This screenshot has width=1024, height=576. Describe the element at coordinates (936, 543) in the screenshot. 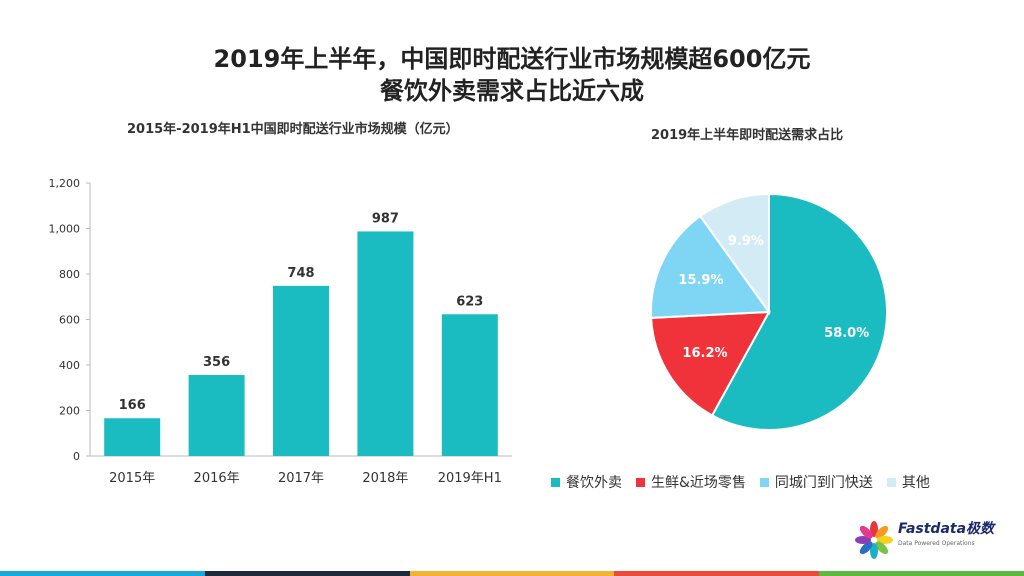

I see `logo-tagline: Data Powered Operations` at that location.